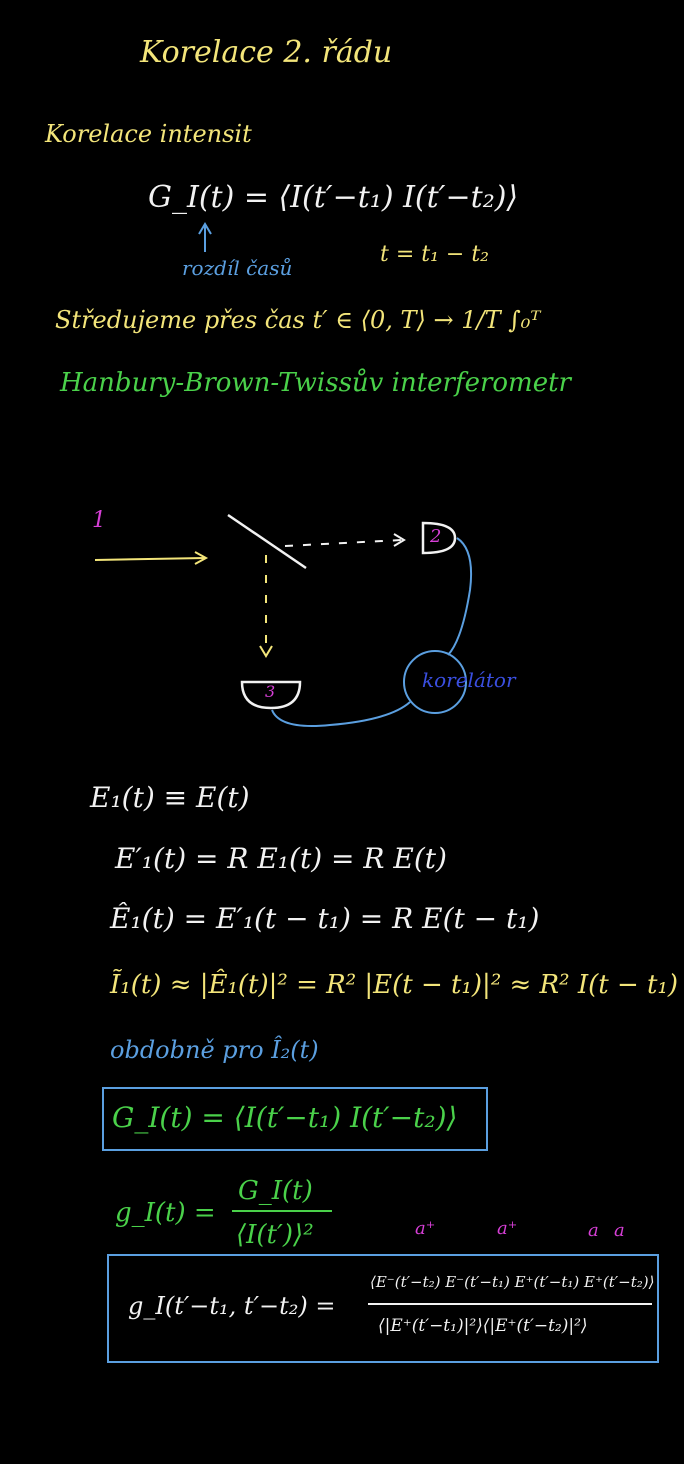  I want to click on title: Korelace 2. řádu, so click(266, 52).